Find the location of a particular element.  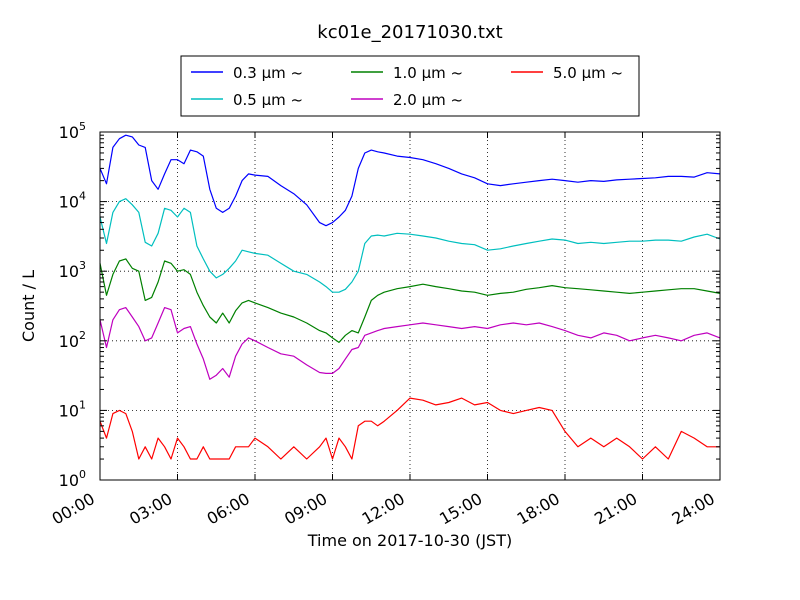

legend: 0.3 μm ~ 0.5 μm ~ 1.0 μm ~ 2.0 μm ~ 5.0 μm ~ is located at coordinates (410, 86).